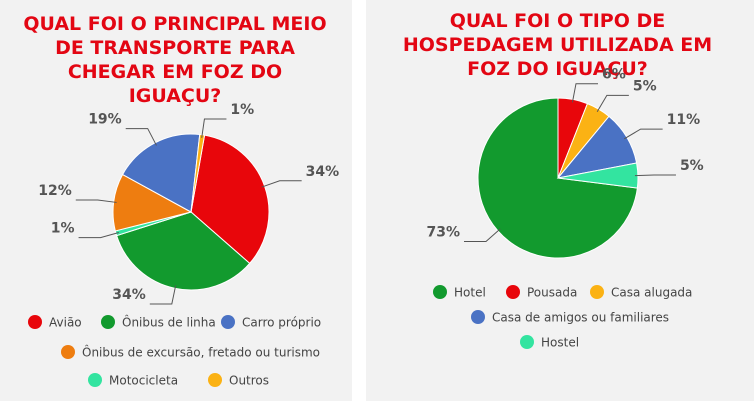 The height and width of the screenshot is (401, 754). I want to click on data-label: 12%, so click(55, 191).